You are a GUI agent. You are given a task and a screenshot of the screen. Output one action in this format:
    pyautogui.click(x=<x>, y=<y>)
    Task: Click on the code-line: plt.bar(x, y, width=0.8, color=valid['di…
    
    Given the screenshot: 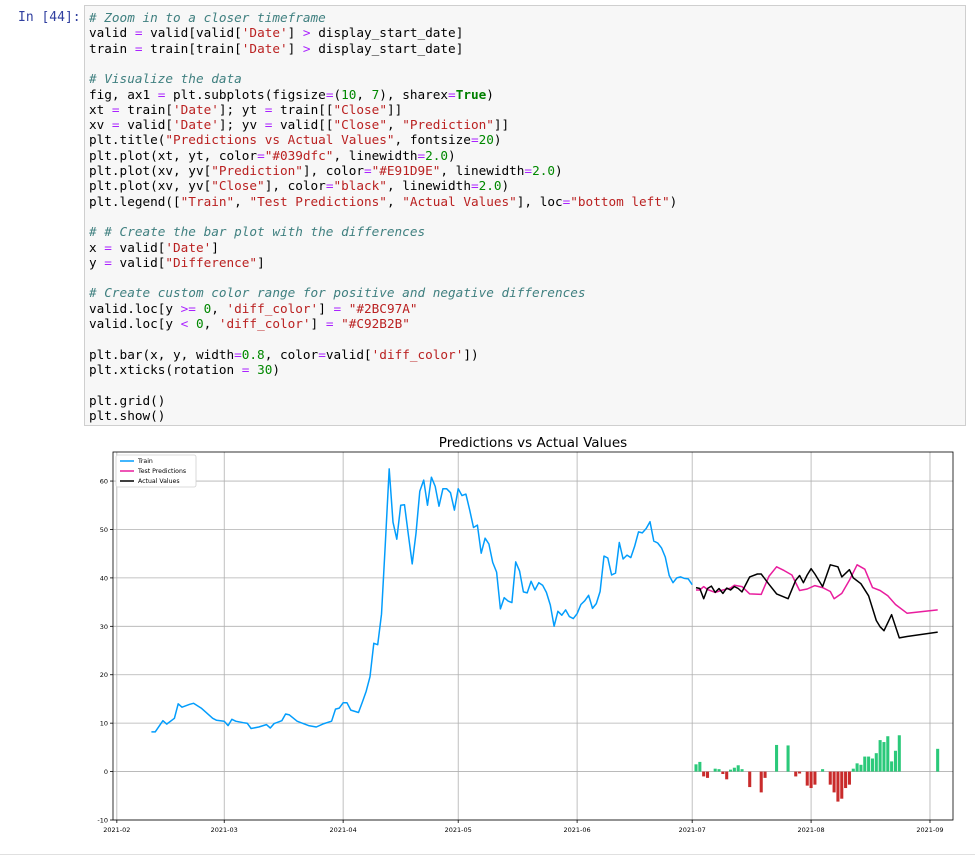 What is the action you would take?
    pyautogui.click(x=284, y=354)
    